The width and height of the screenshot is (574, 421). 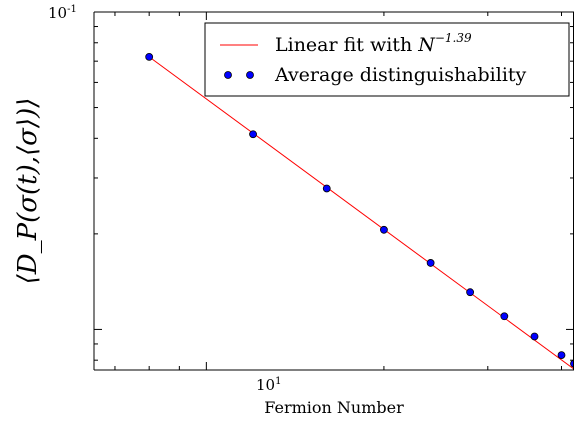 I want to click on y-tick-label: 10-1, so click(x=62, y=13).